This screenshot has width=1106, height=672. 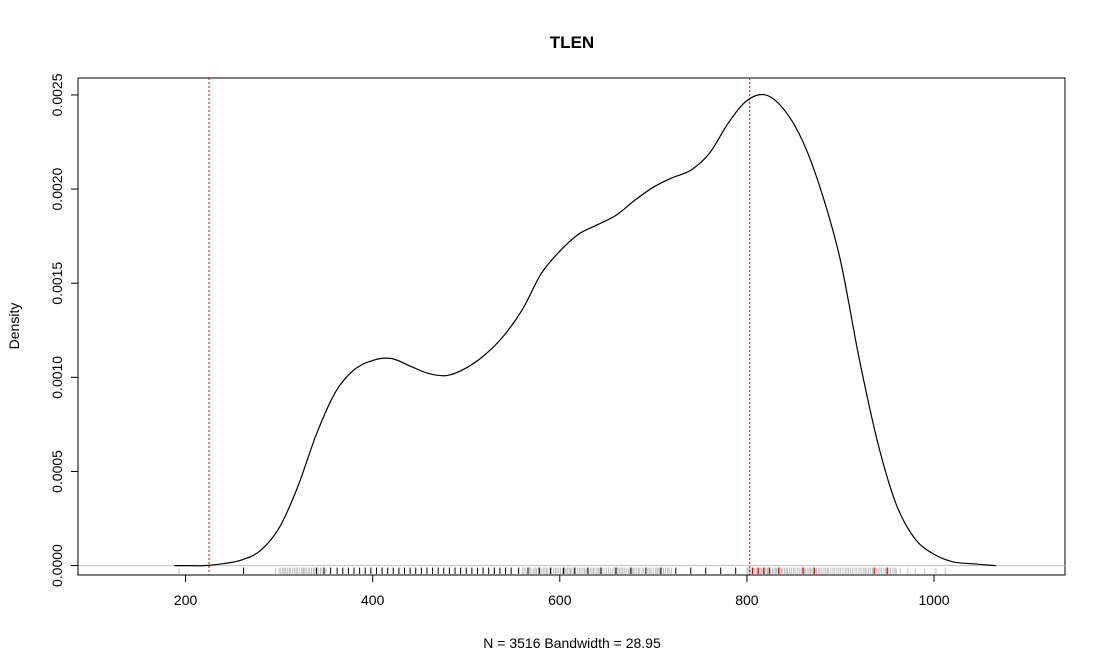 What do you see at coordinates (57, 283) in the screenshot?
I see `y-tick-label: 0.0015` at bounding box center [57, 283].